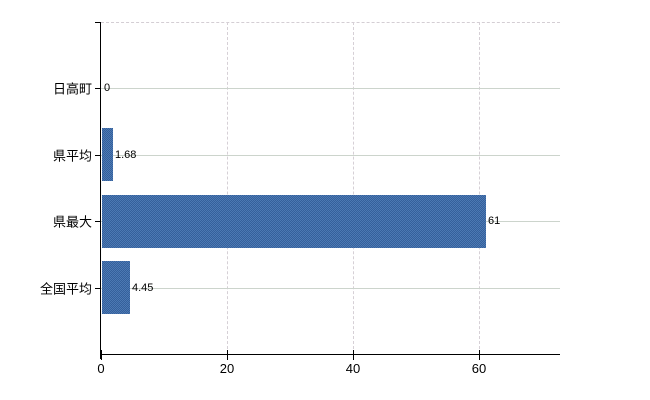  I want to click on value-label: 1.68, so click(126, 155).